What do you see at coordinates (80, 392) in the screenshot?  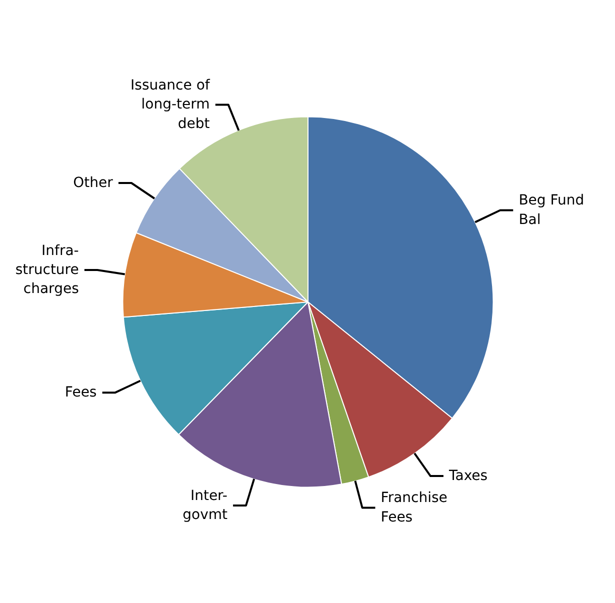 I see `slice-label: Fees` at bounding box center [80, 392].